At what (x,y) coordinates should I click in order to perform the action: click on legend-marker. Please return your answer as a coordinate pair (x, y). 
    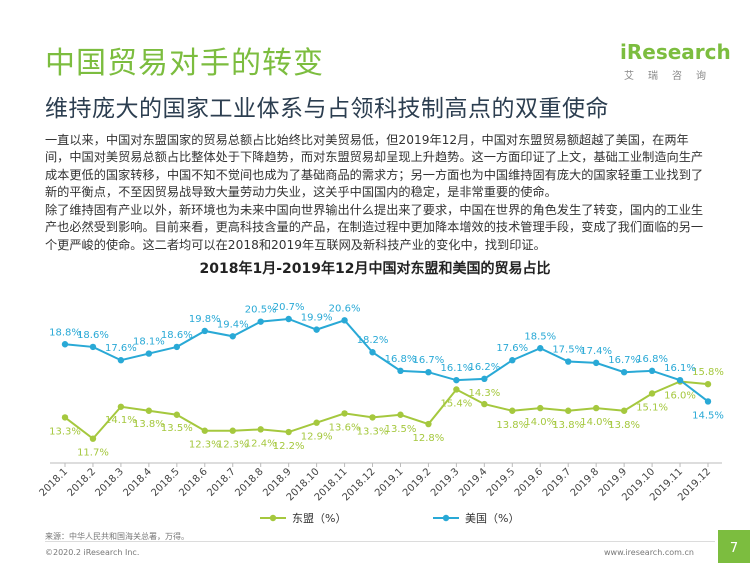
    Looking at the image, I should click on (273, 518).